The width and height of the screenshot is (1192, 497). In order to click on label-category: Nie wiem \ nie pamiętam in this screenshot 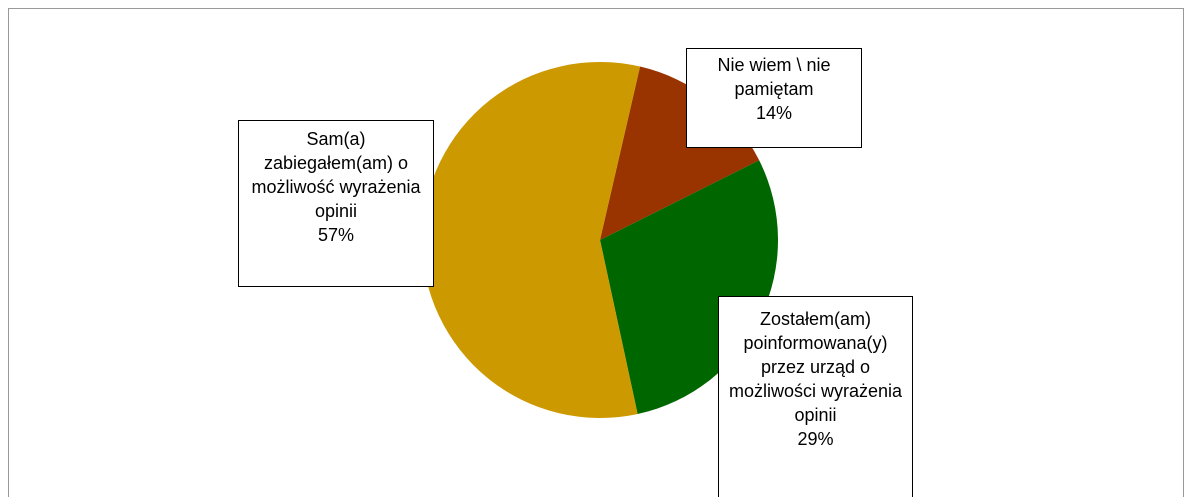, I will do `click(774, 77)`.